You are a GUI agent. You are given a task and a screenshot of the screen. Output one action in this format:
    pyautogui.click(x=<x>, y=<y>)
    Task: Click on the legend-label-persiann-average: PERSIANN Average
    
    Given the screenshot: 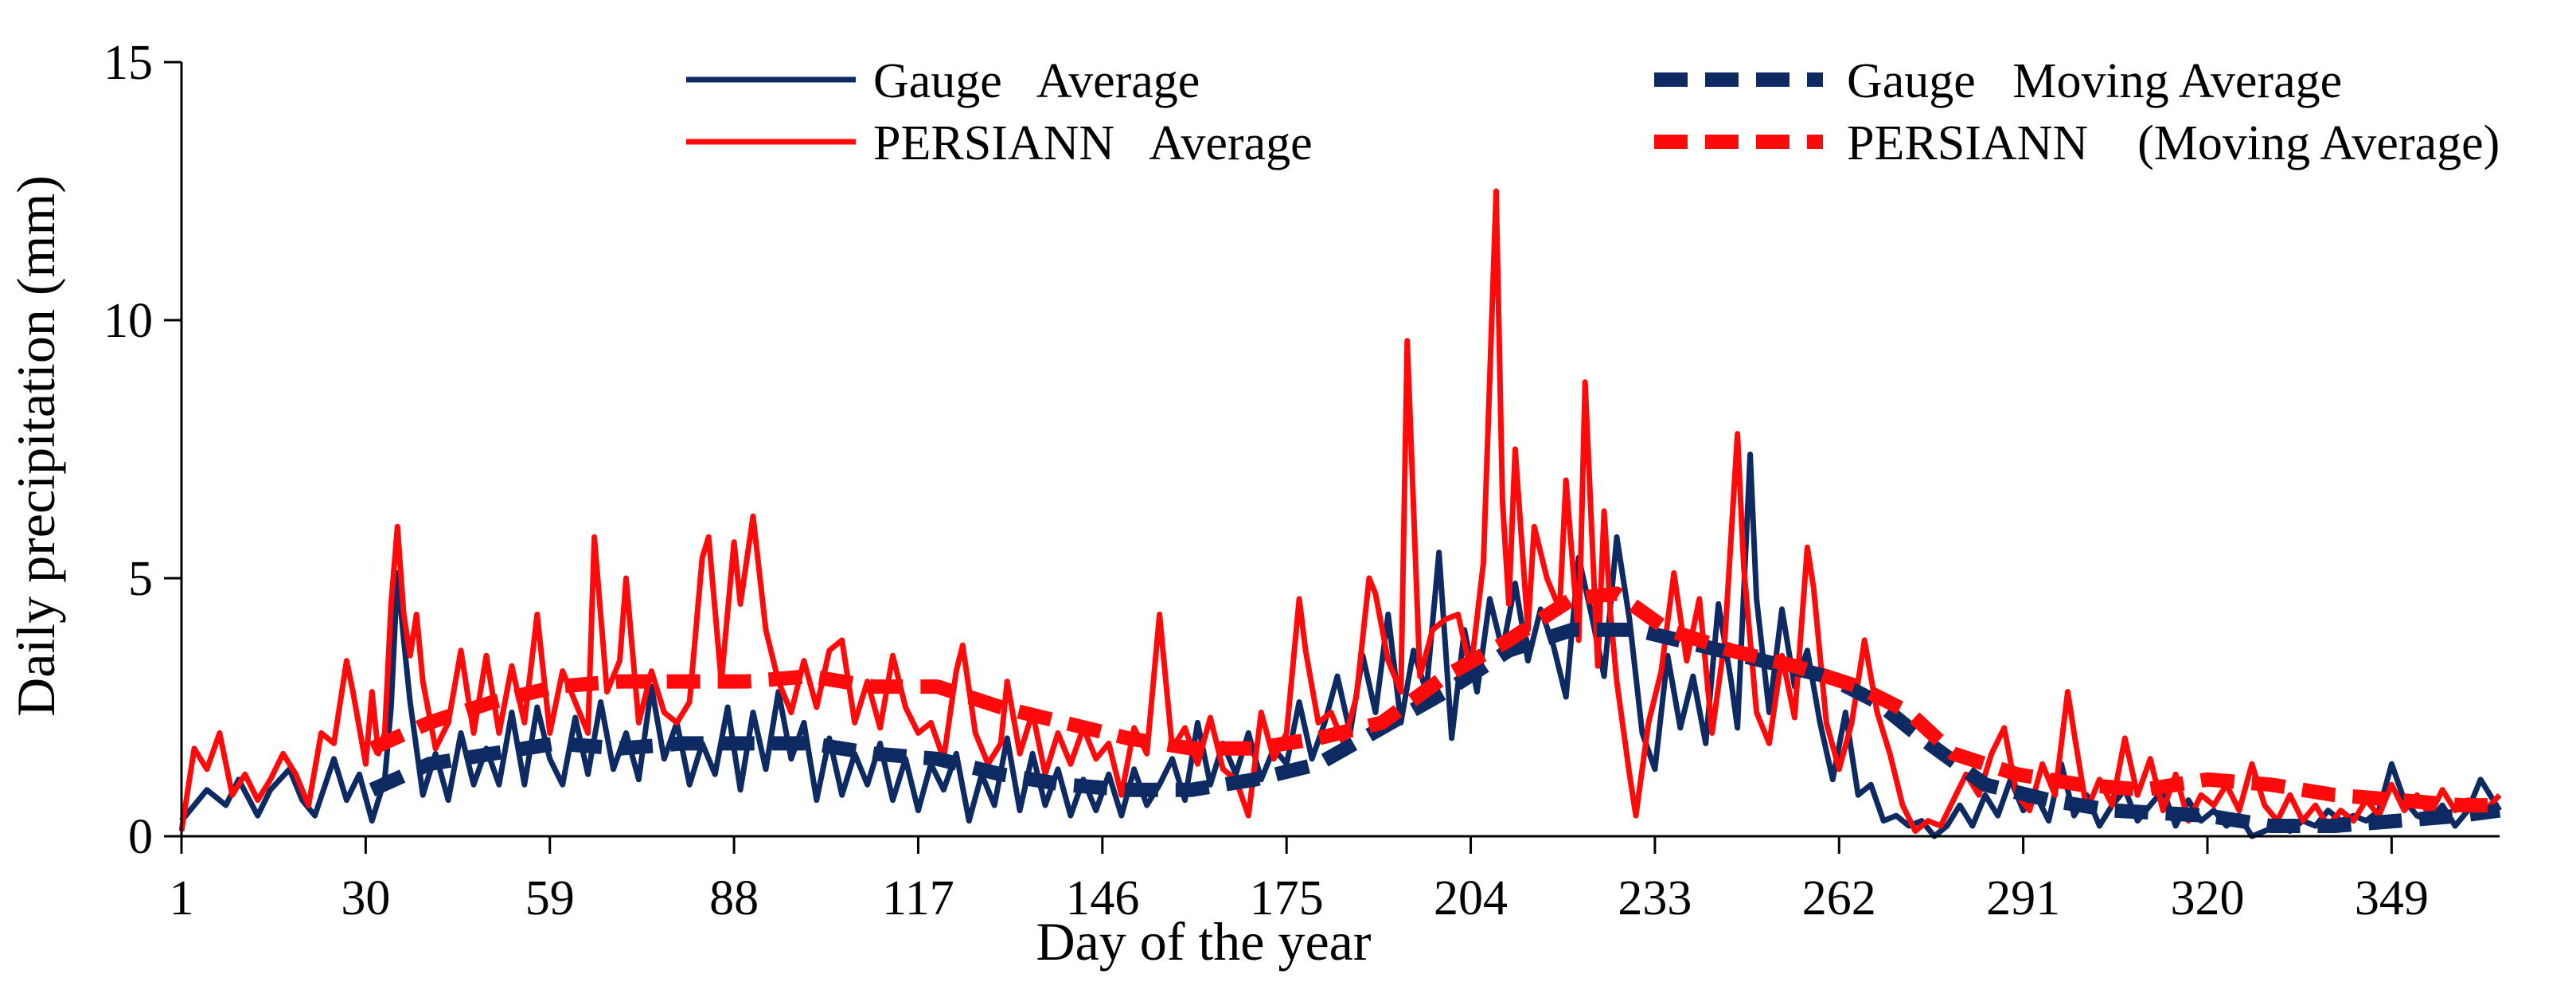 What is the action you would take?
    pyautogui.click(x=1093, y=143)
    